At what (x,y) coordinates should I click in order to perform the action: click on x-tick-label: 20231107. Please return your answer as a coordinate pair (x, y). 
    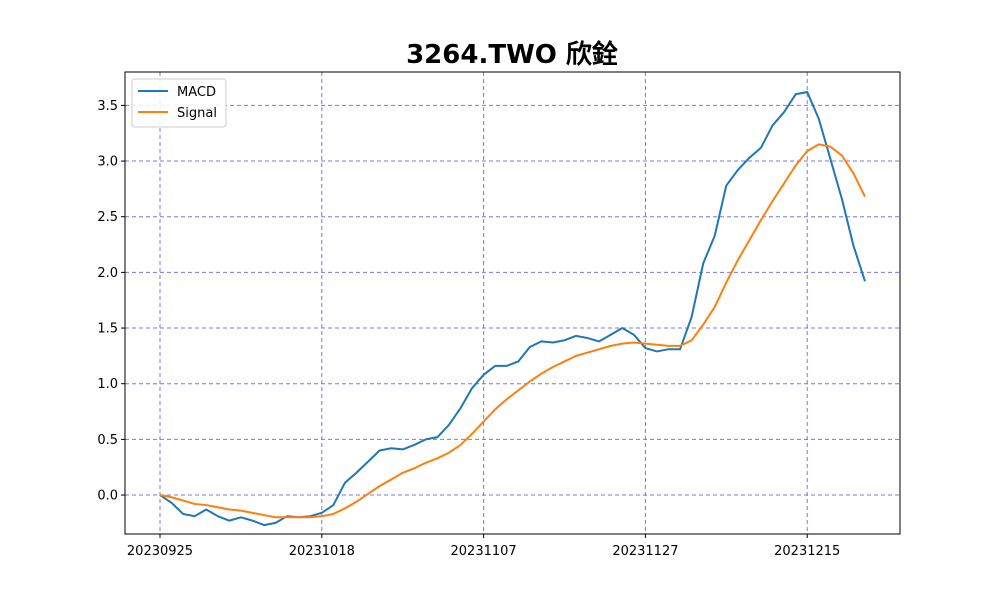
    Looking at the image, I should click on (484, 551).